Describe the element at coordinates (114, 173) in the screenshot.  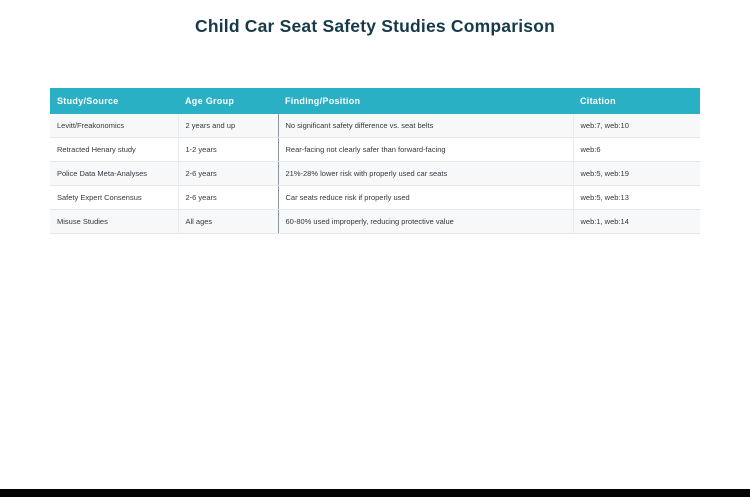
I see `table-cell-study: Police Data Meta-Analyses` at that location.